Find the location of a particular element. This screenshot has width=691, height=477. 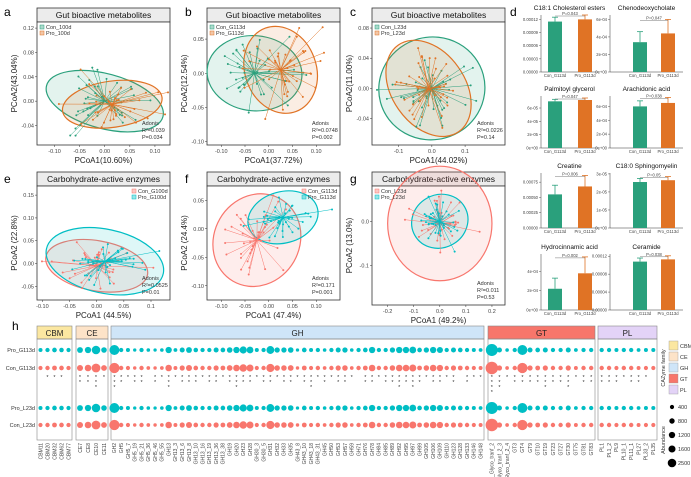

bar-chart-title: Ceramide is located at coordinates (646, 247).